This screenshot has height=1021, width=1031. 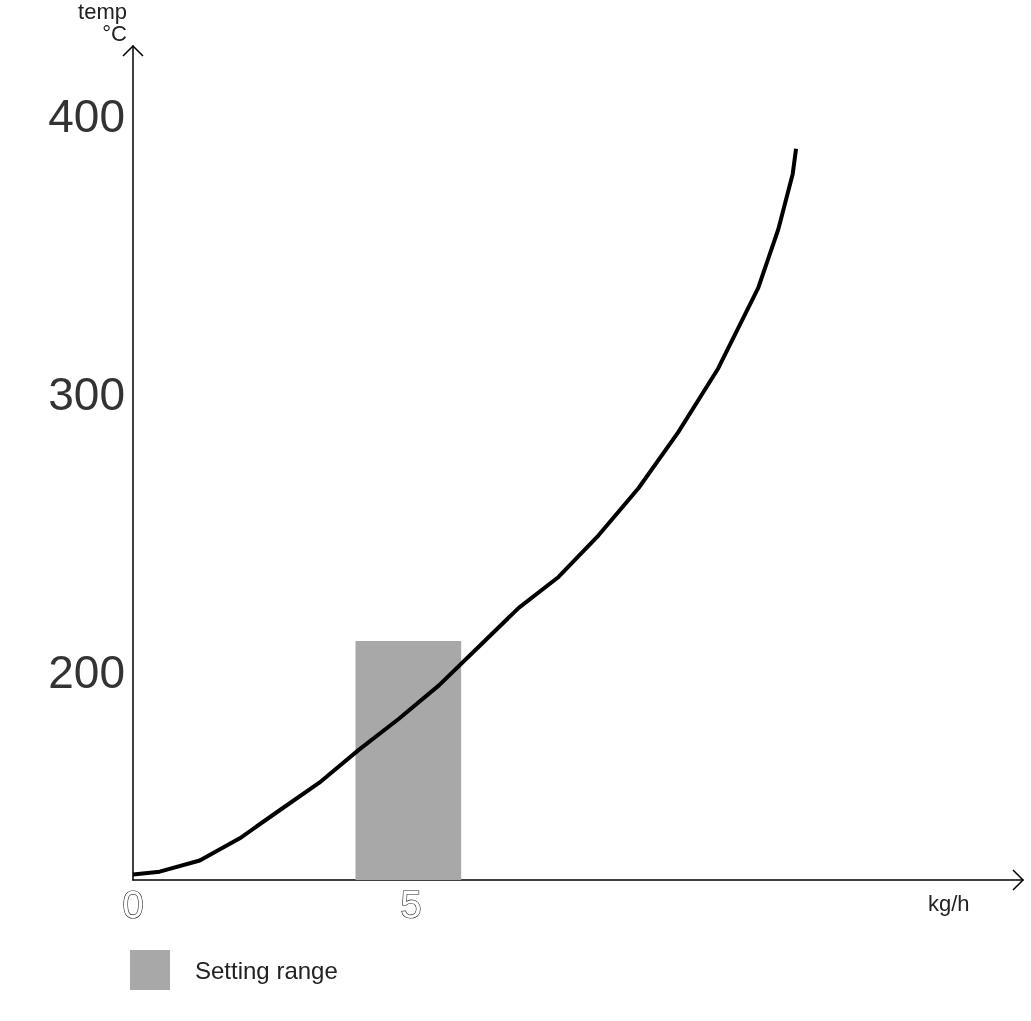 What do you see at coordinates (86, 671) in the screenshot?
I see `y-tick-label: 200` at bounding box center [86, 671].